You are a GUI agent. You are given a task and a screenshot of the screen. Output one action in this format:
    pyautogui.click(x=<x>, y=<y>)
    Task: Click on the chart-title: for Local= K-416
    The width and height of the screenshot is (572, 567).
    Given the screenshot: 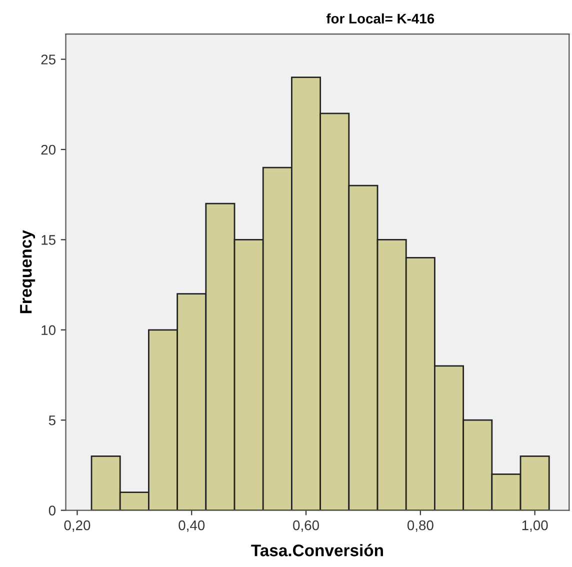 What is the action you would take?
    pyautogui.click(x=380, y=18)
    